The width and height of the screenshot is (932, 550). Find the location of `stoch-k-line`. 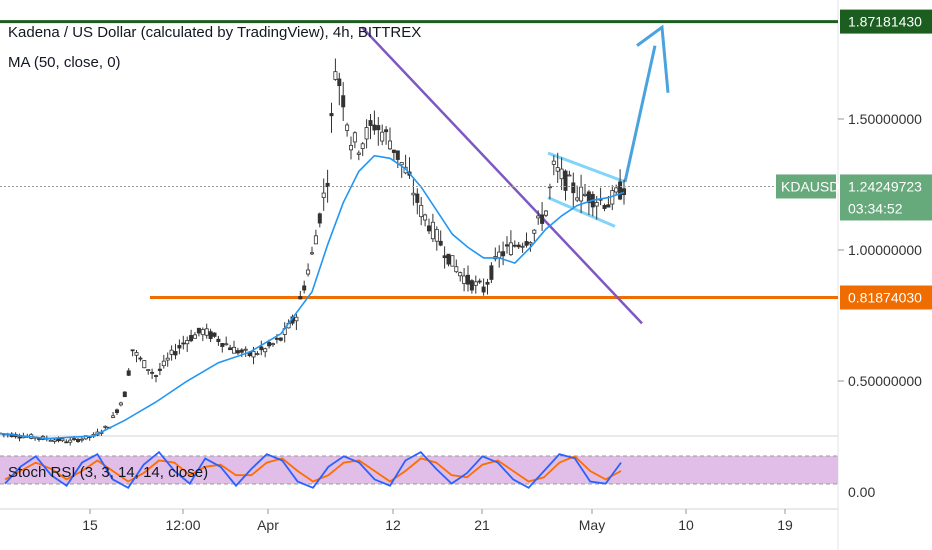

stoch-k-line is located at coordinates (313, 469).